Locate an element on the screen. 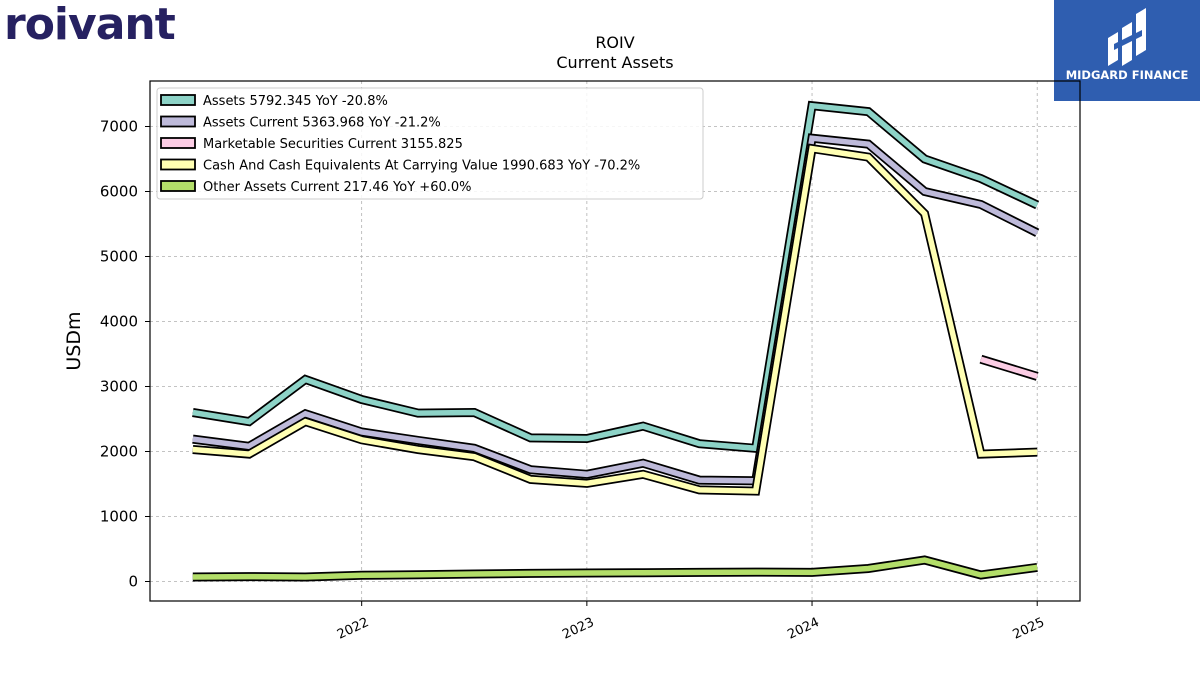  legend-label-1: Assets Current 5363.968 YoY -21.2% is located at coordinates (322, 123).